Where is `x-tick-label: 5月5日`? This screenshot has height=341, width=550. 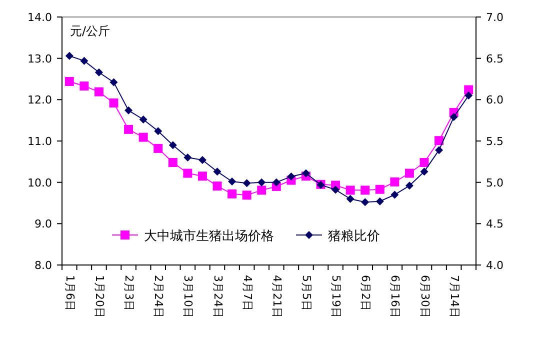 x-tick-label: 5月5日 is located at coordinates (306, 293).